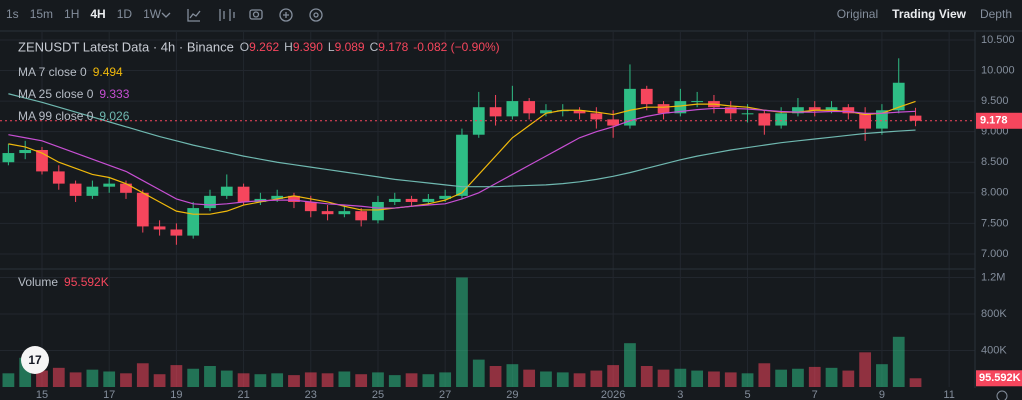 Image resolution: width=1022 pixels, height=400 pixels. I want to click on volume-legend-value: 95.592K, so click(86, 282).